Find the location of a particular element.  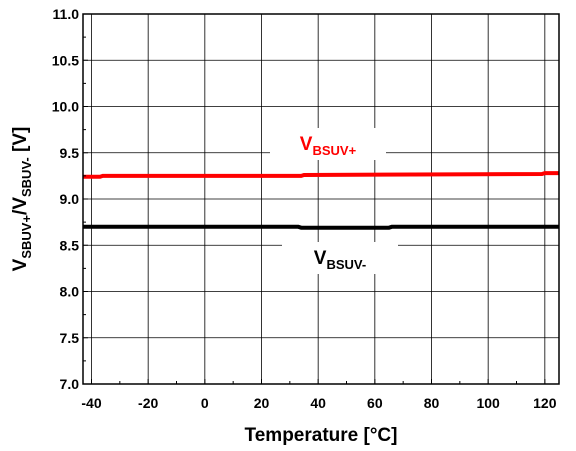

x-tick-label: -20 is located at coordinates (148, 403).